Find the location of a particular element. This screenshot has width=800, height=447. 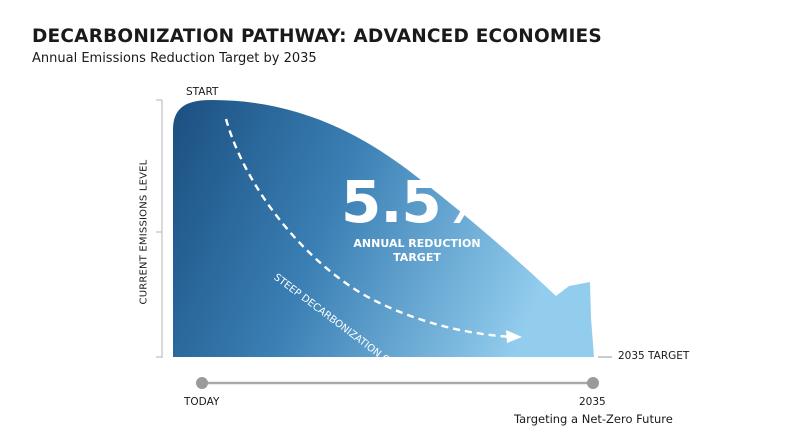

timeline-start-label: TODAY is located at coordinates (202, 402).